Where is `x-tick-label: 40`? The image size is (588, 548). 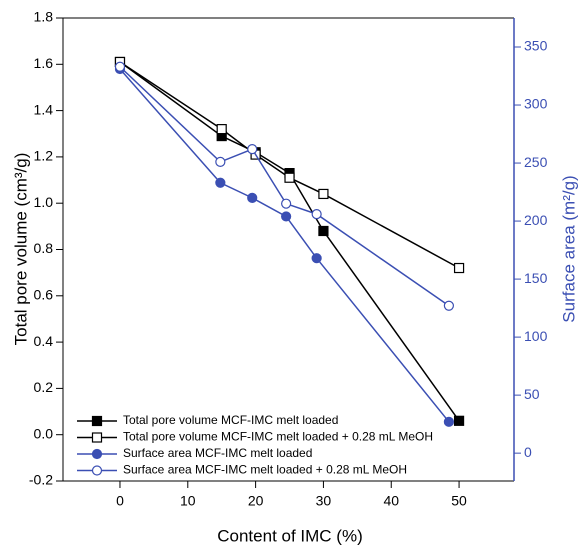 x-tick-label: 40 is located at coordinates (391, 501).